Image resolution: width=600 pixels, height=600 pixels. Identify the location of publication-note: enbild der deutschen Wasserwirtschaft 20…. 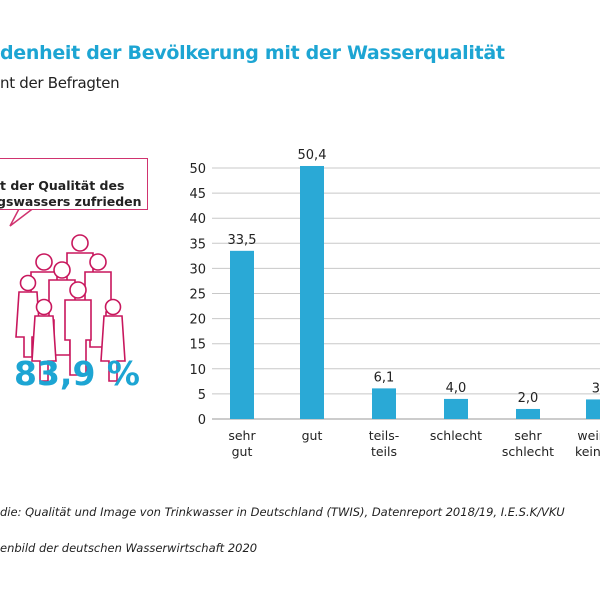
(129, 548).